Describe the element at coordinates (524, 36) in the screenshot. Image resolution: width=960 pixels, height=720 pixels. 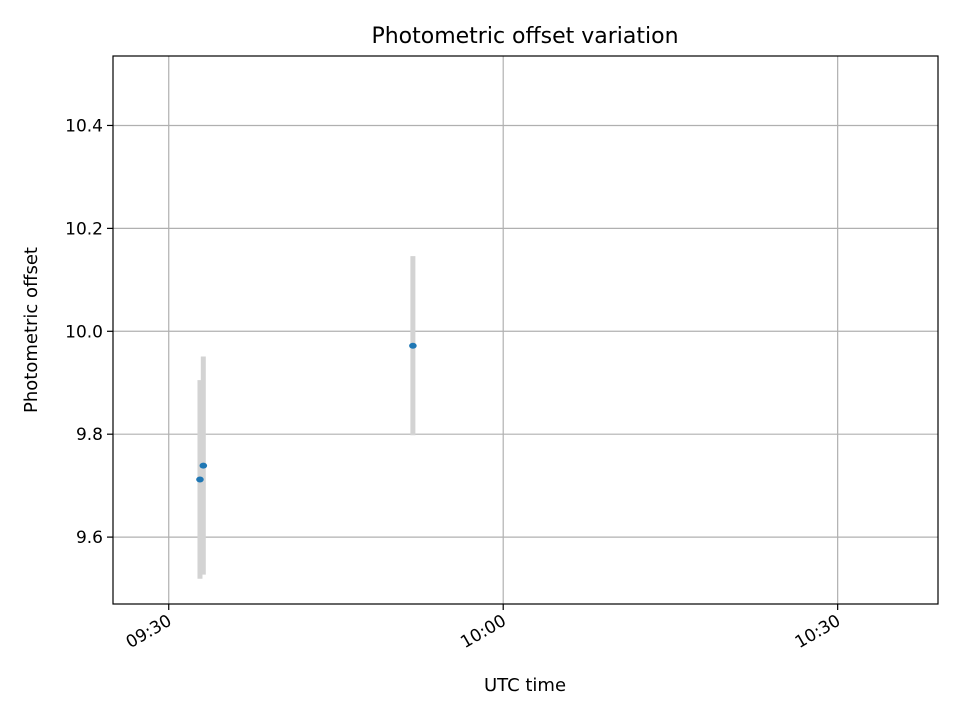
I see `chart-title: Photometric offset variation` at that location.